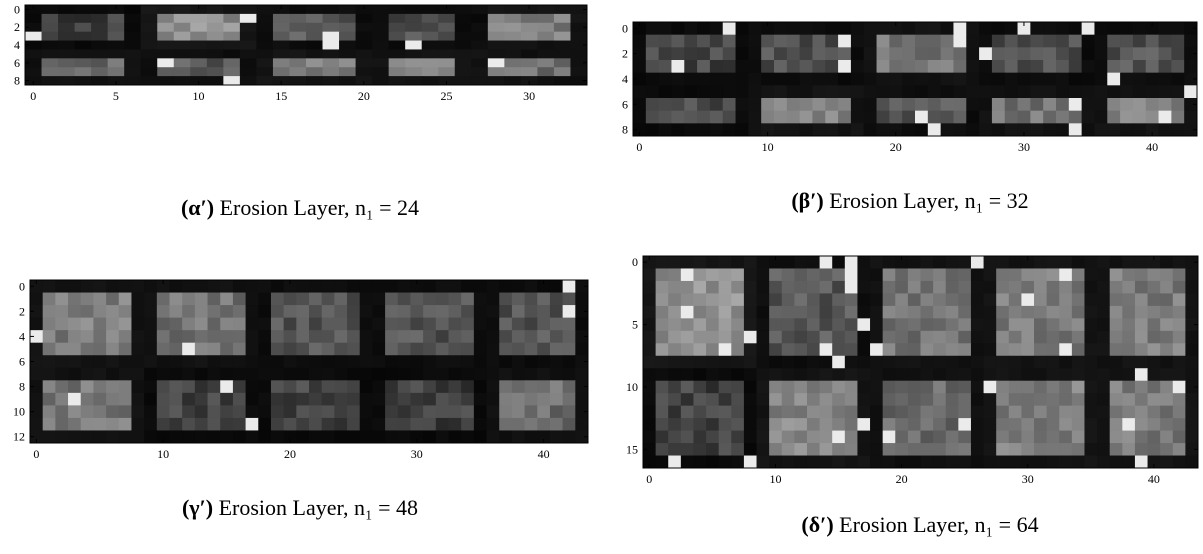  What do you see at coordinates (639, 147) in the screenshot?
I see `x-tick-label: 0` at bounding box center [639, 147].